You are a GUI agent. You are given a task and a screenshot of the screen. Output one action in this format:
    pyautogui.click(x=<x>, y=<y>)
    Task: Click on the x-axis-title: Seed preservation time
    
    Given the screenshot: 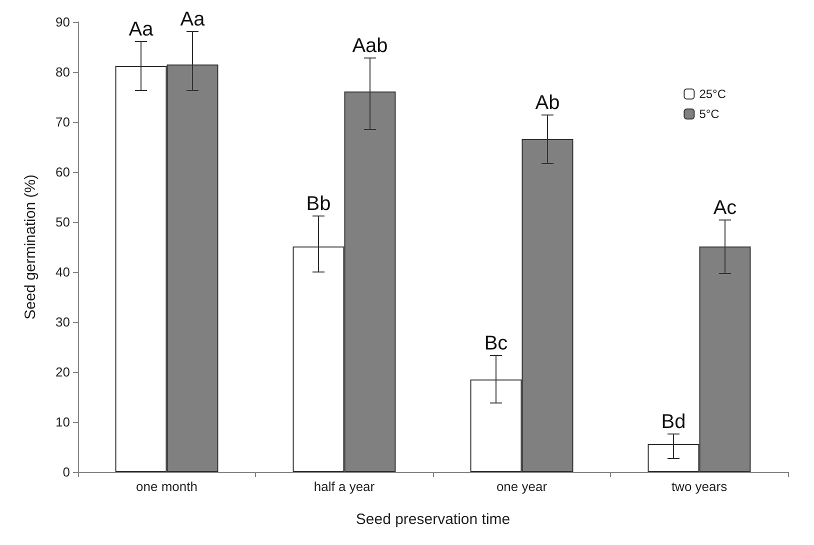 What is the action you would take?
    pyautogui.click(x=433, y=519)
    